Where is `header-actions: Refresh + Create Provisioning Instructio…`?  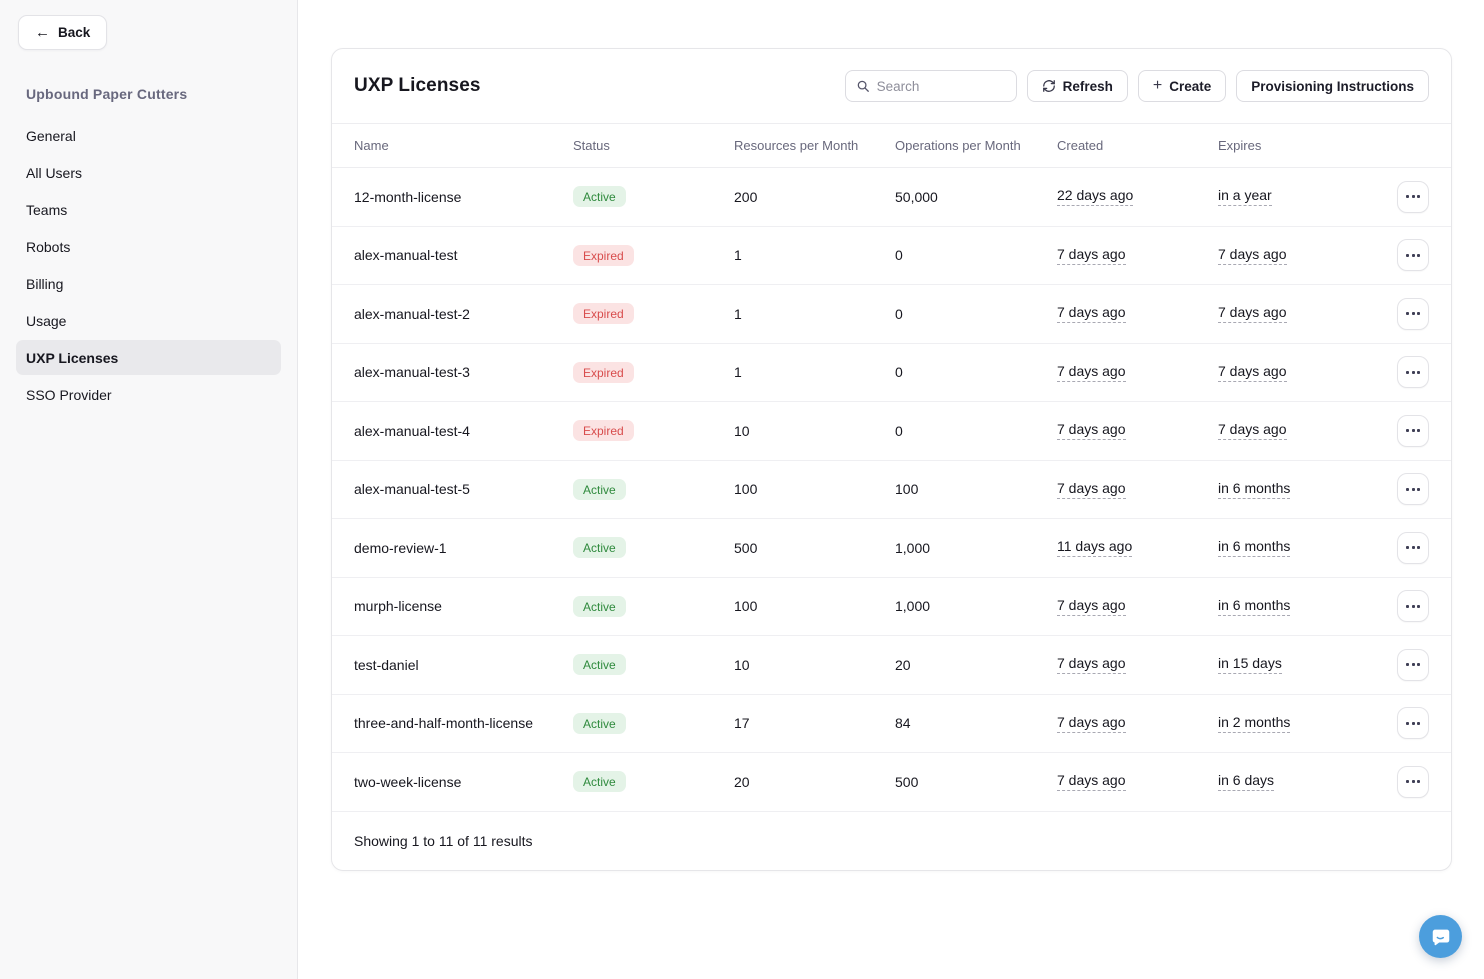 header-actions: Refresh + Create Provisioning Instructio… is located at coordinates (1136, 86).